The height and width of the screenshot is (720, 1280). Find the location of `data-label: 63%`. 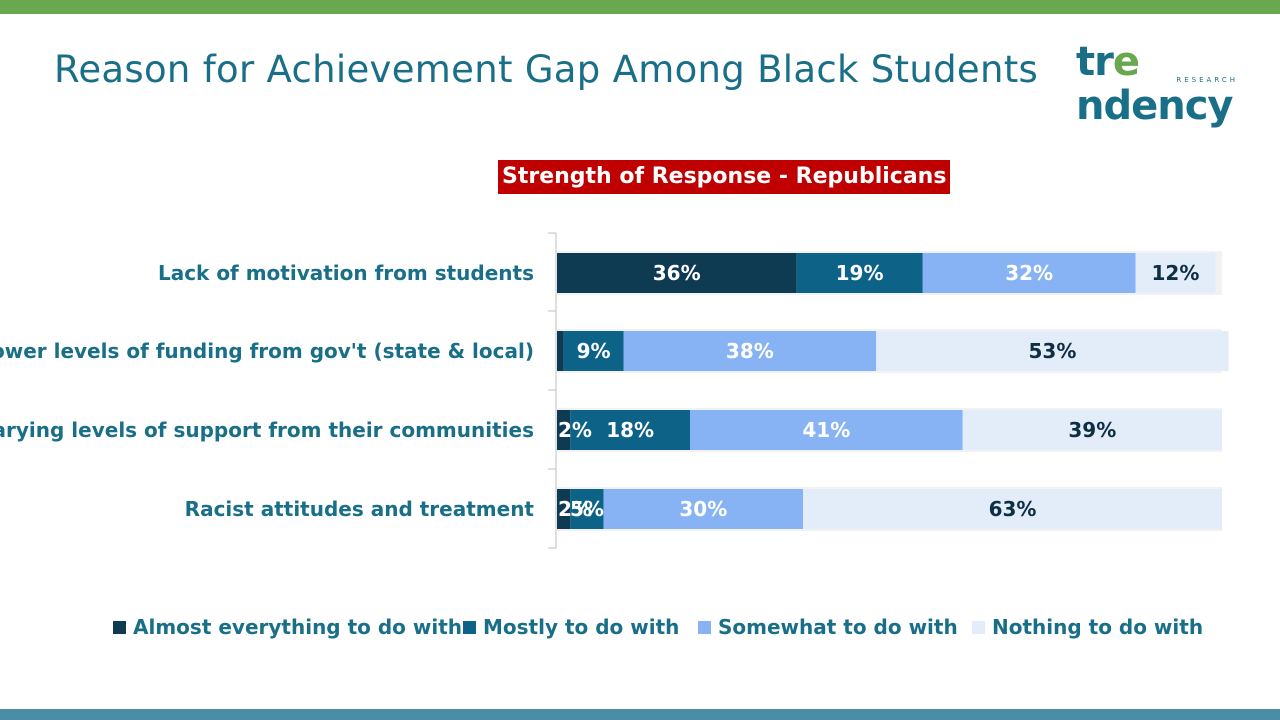

data-label: 63% is located at coordinates (1013, 509).